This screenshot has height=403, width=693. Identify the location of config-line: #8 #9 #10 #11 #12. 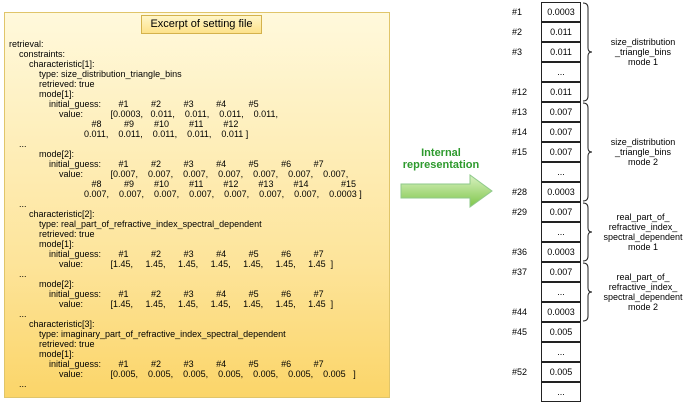
(149, 124).